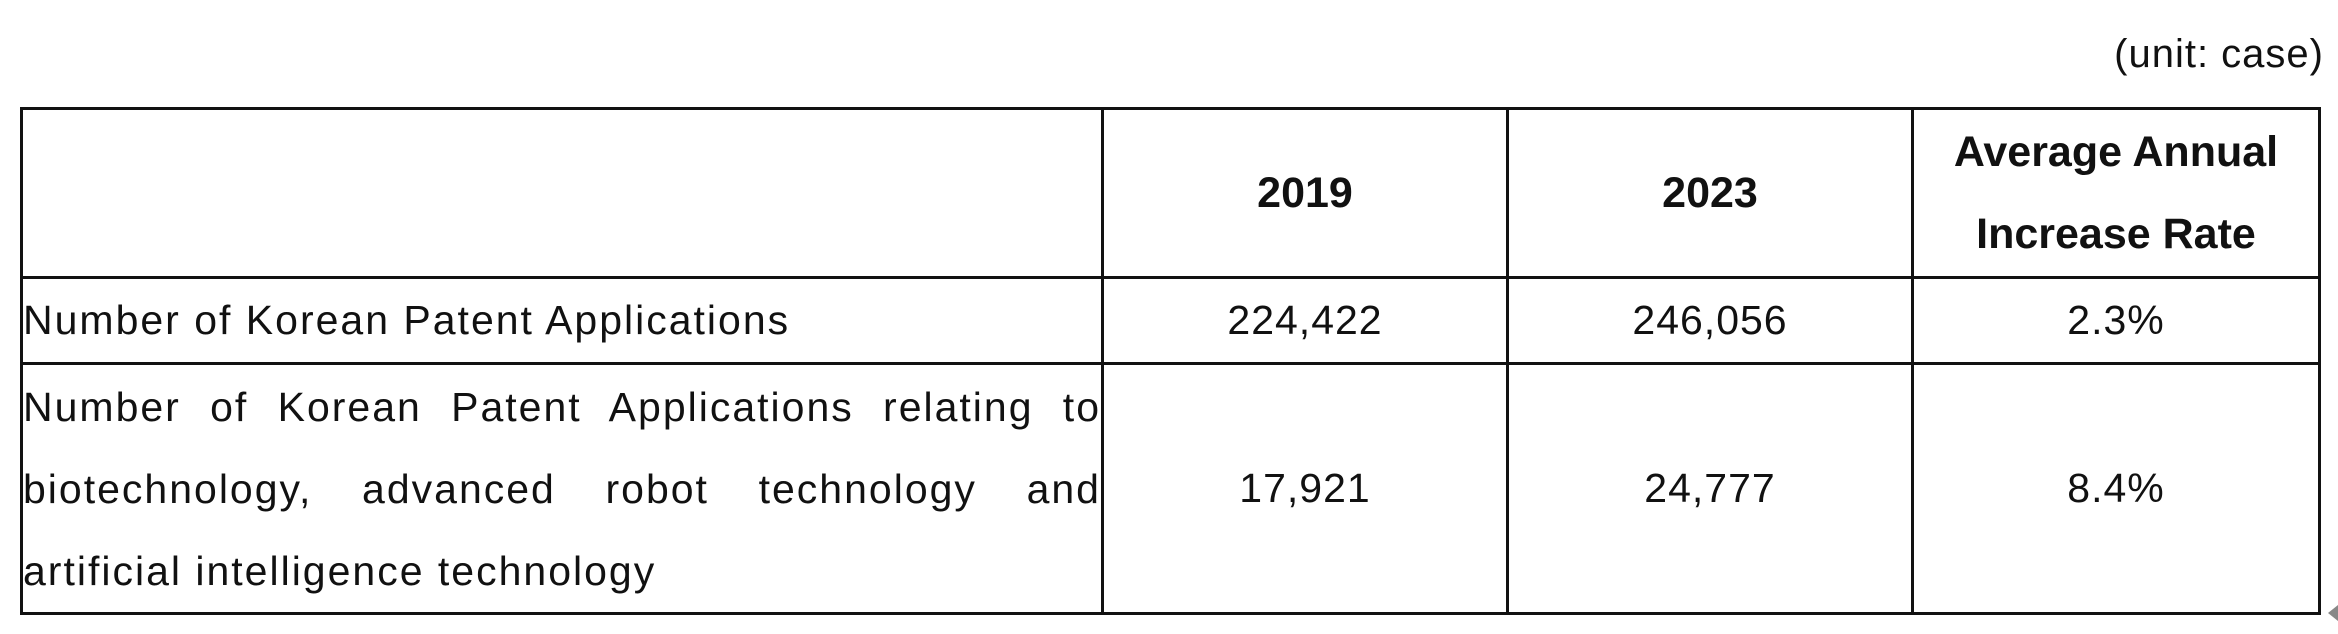 The image size is (2338, 634). Describe the element at coordinates (2219, 54) in the screenshot. I see `unit-note: (unit: case)` at that location.